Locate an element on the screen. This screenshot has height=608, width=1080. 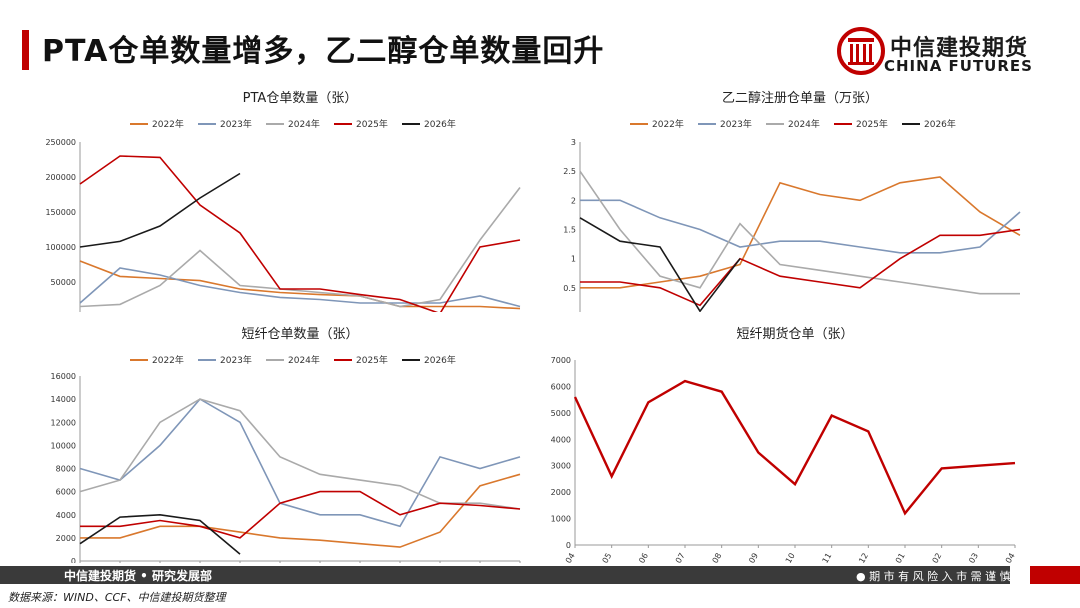
x-tick-label: 2025-09 is located at coordinates (748, 558).